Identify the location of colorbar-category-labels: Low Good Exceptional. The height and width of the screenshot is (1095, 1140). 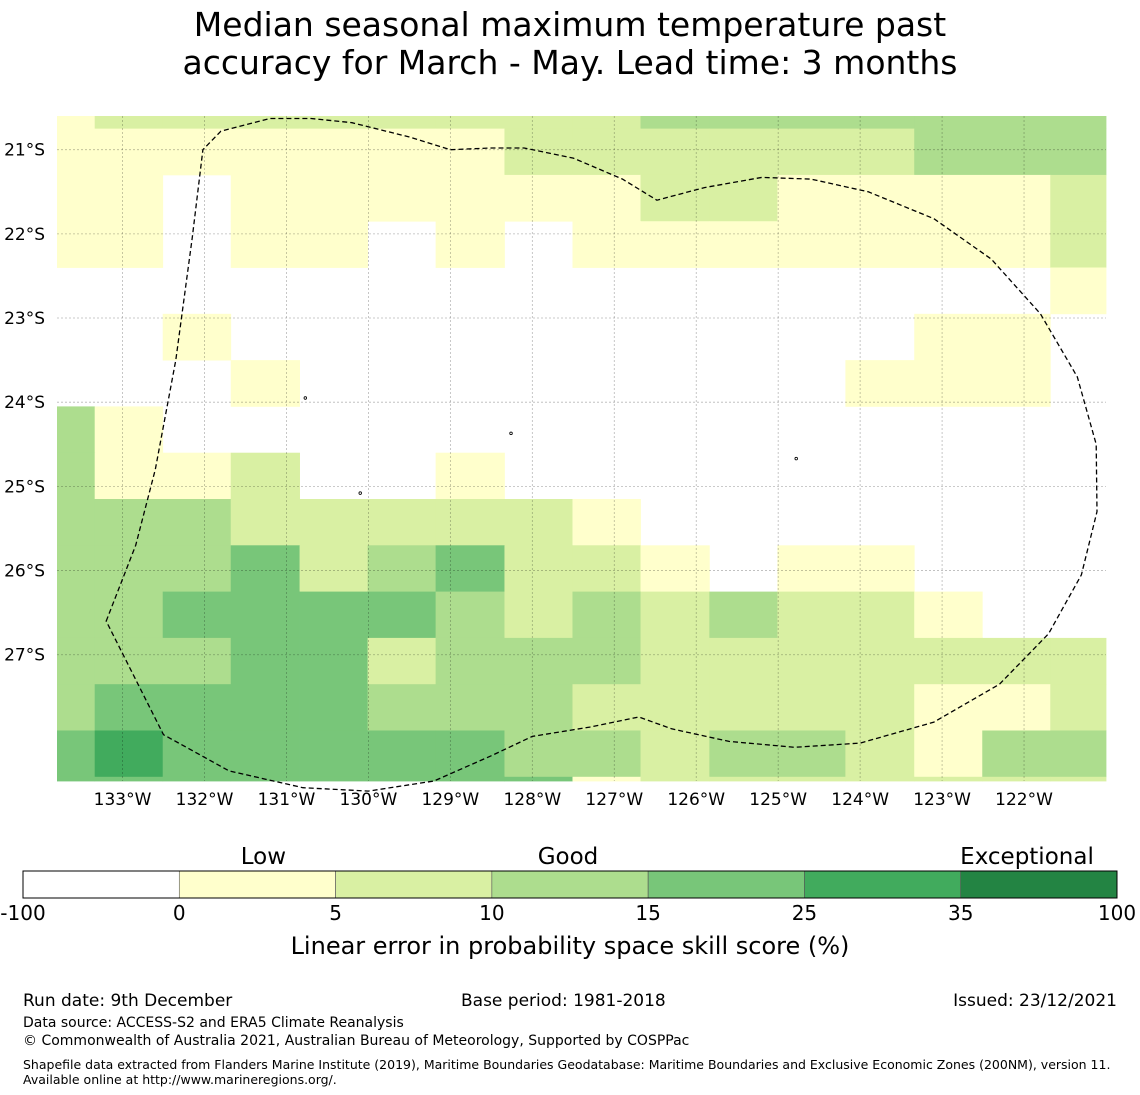
(667, 857).